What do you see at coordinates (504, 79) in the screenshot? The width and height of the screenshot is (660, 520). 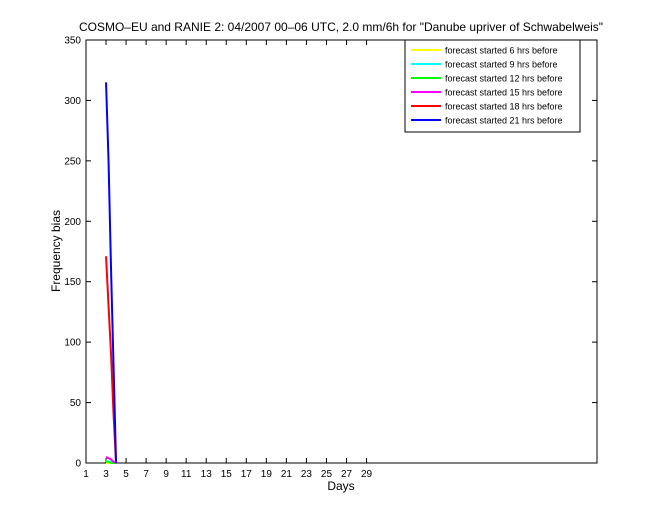 I see `legend-label: forecast started 12 hrs before` at bounding box center [504, 79].